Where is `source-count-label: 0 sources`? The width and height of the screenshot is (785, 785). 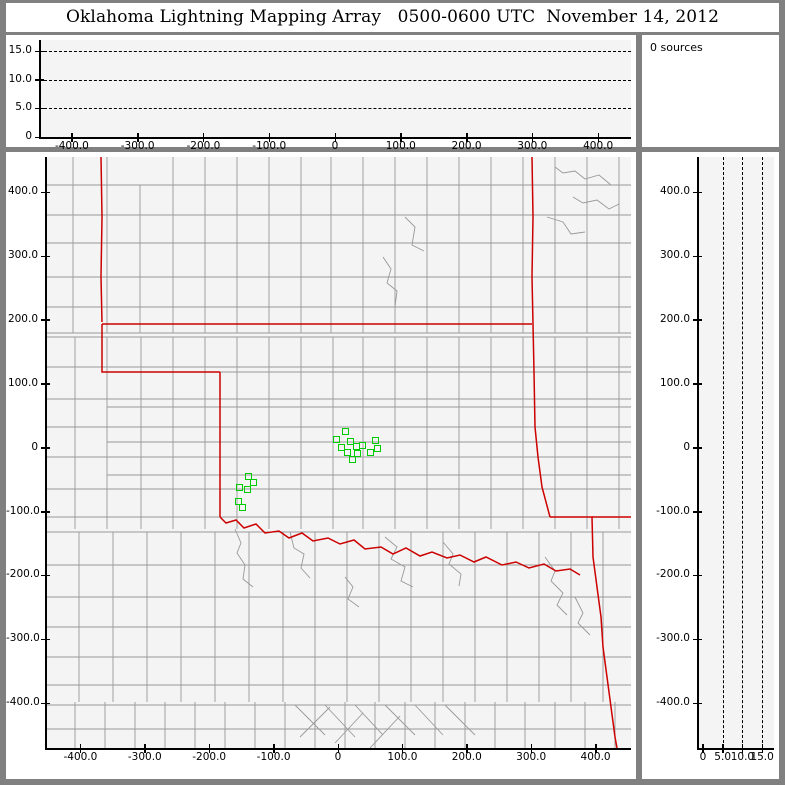
source-count-label: 0 sources is located at coordinates (676, 47).